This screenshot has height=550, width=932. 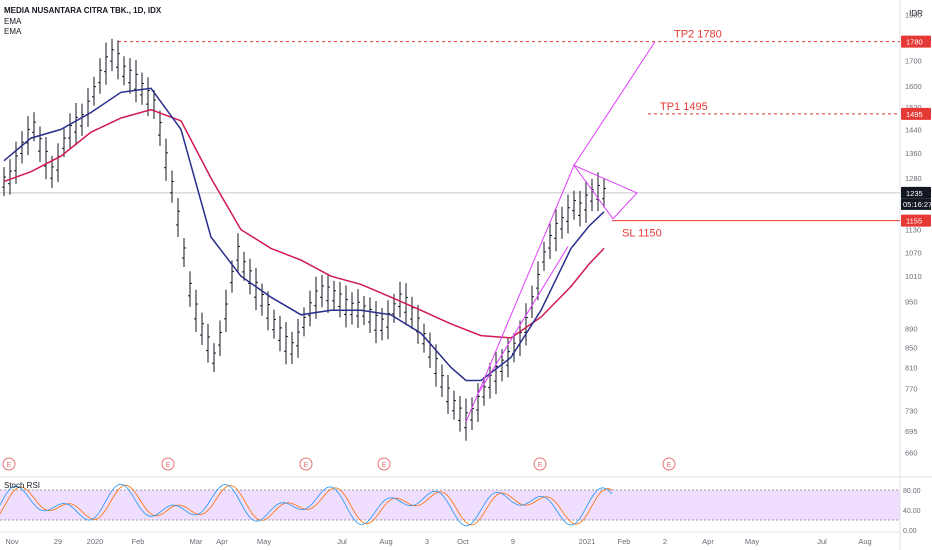 I want to click on x-tick-label: Nov, so click(x=12, y=541).